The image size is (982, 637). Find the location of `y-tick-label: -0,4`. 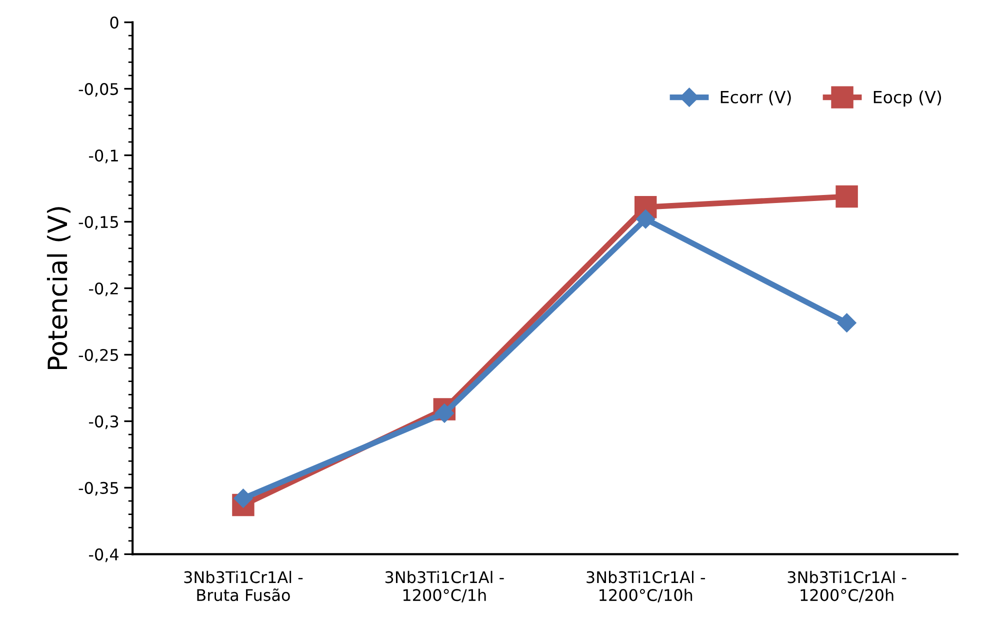

y-tick-label: -0,4 is located at coordinates (103, 555).